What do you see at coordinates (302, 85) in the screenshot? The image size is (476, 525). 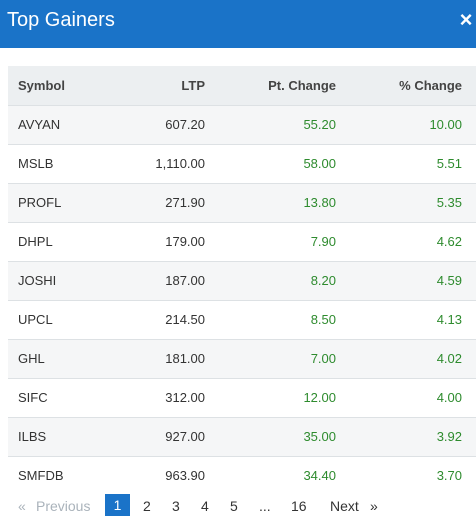 I see `column-header-pt-change: Pt. Change` at bounding box center [302, 85].